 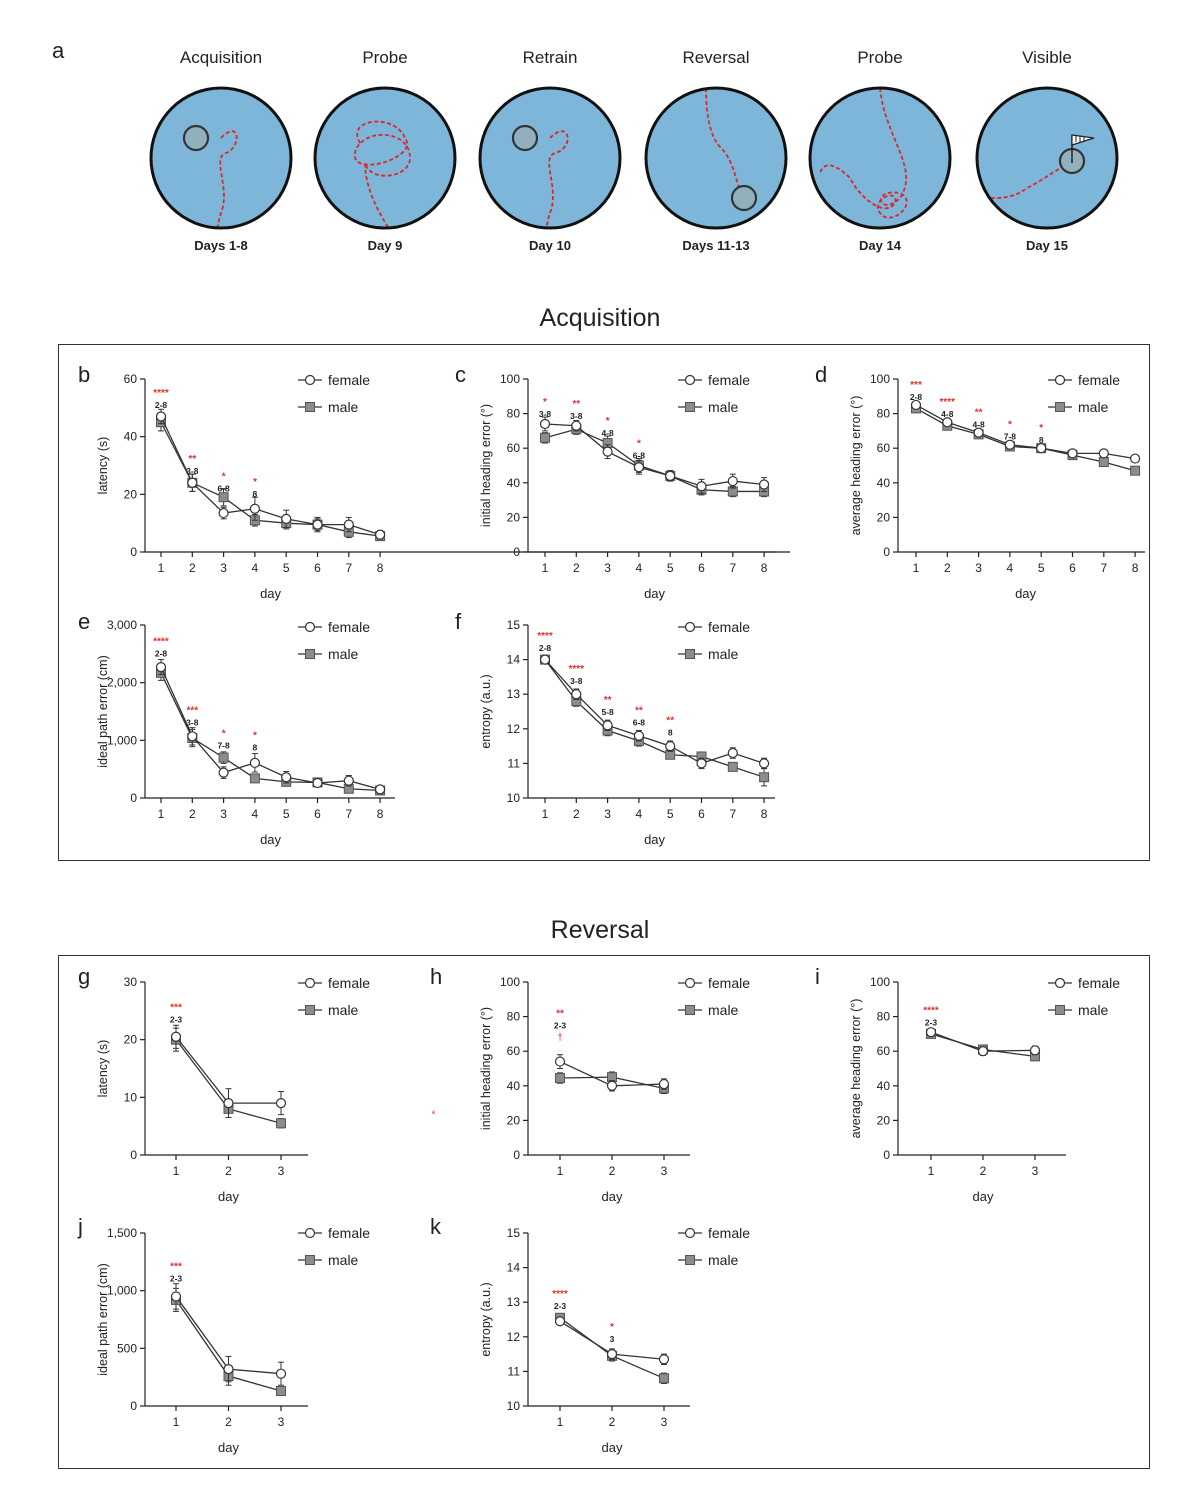 I want to click on y-tick-label: 10, so click(x=514, y=1406).